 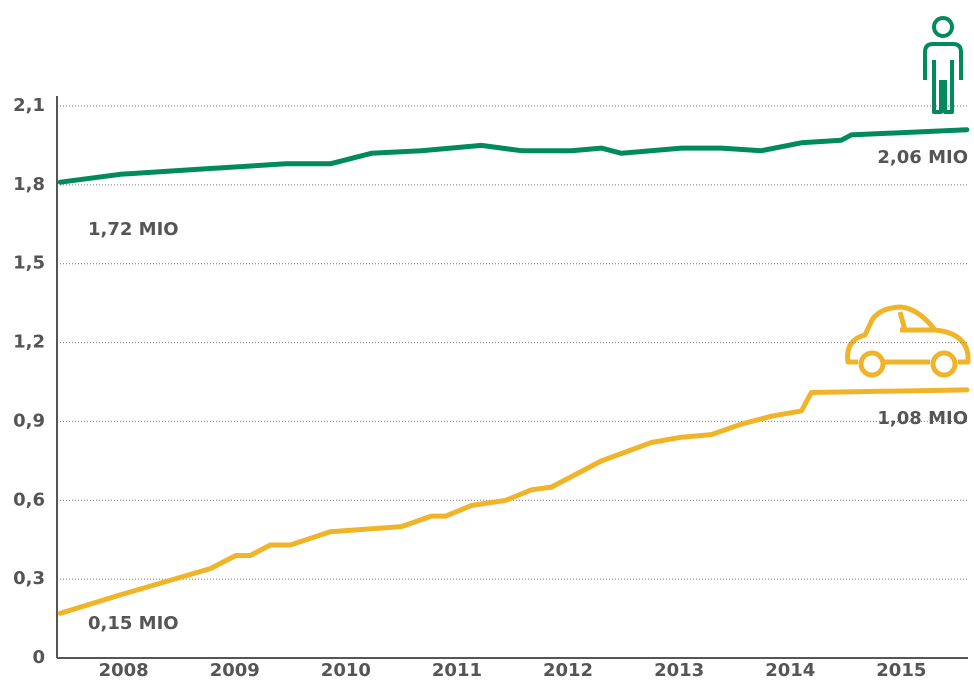 What do you see at coordinates (29, 184) in the screenshot?
I see `y-tick-label: 1,8` at bounding box center [29, 184].